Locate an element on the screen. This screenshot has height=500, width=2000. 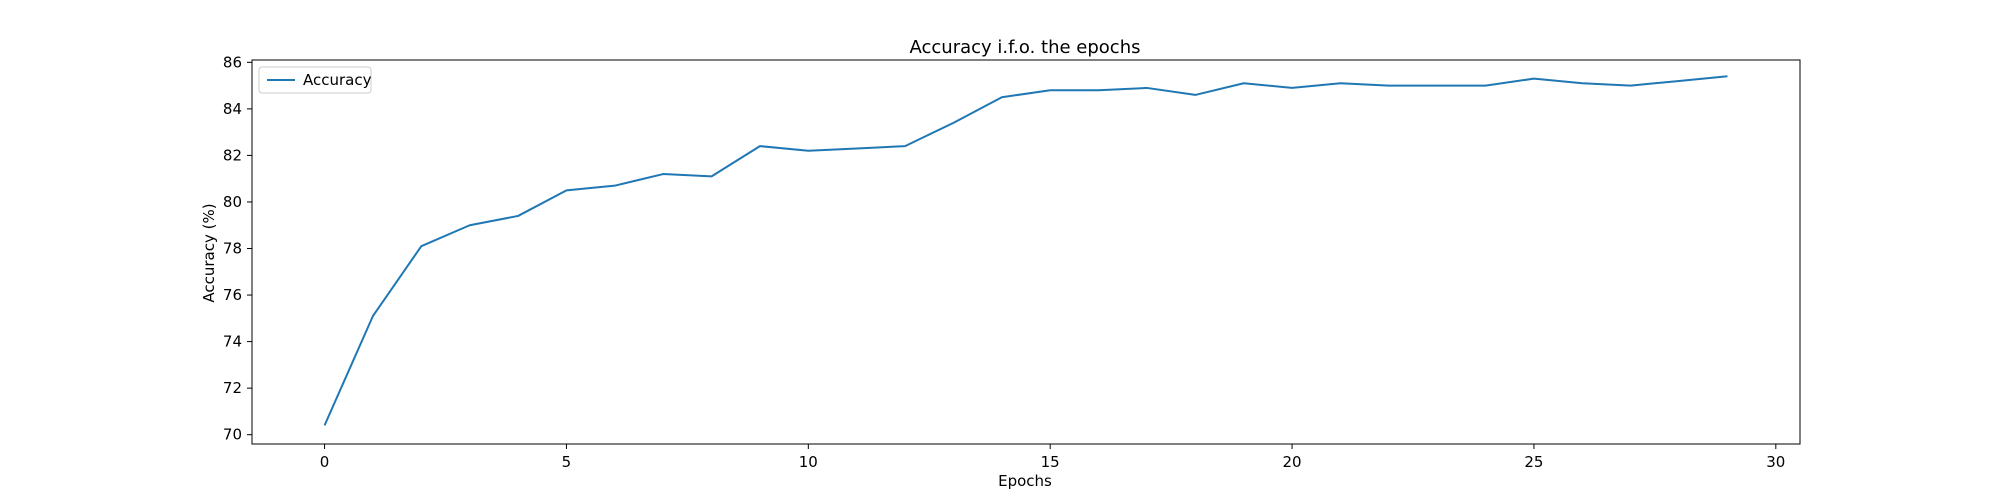
legend: Accuracy is located at coordinates (315, 80).